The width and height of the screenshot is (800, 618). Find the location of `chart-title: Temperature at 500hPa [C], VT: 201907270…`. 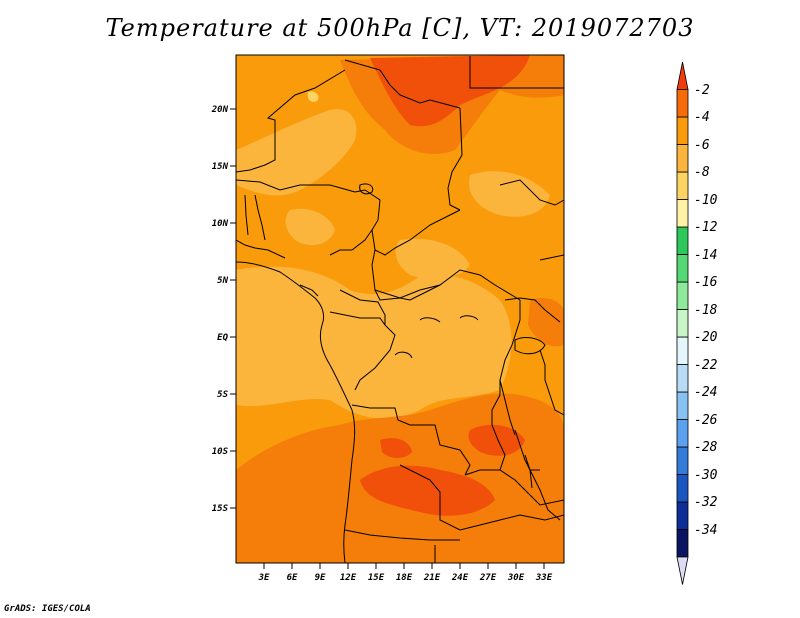

chart-title: Temperature at 500hPa [C], VT: 201907270… is located at coordinates (400, 28).